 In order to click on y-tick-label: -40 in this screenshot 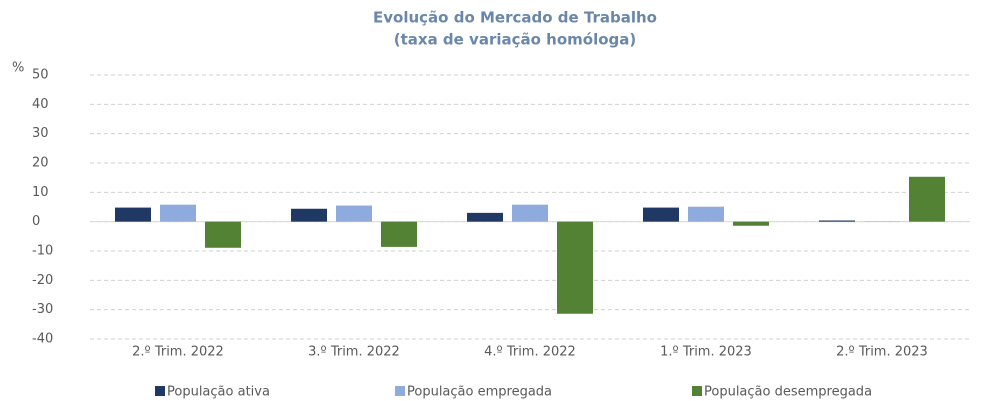, I will do `click(42, 339)`.